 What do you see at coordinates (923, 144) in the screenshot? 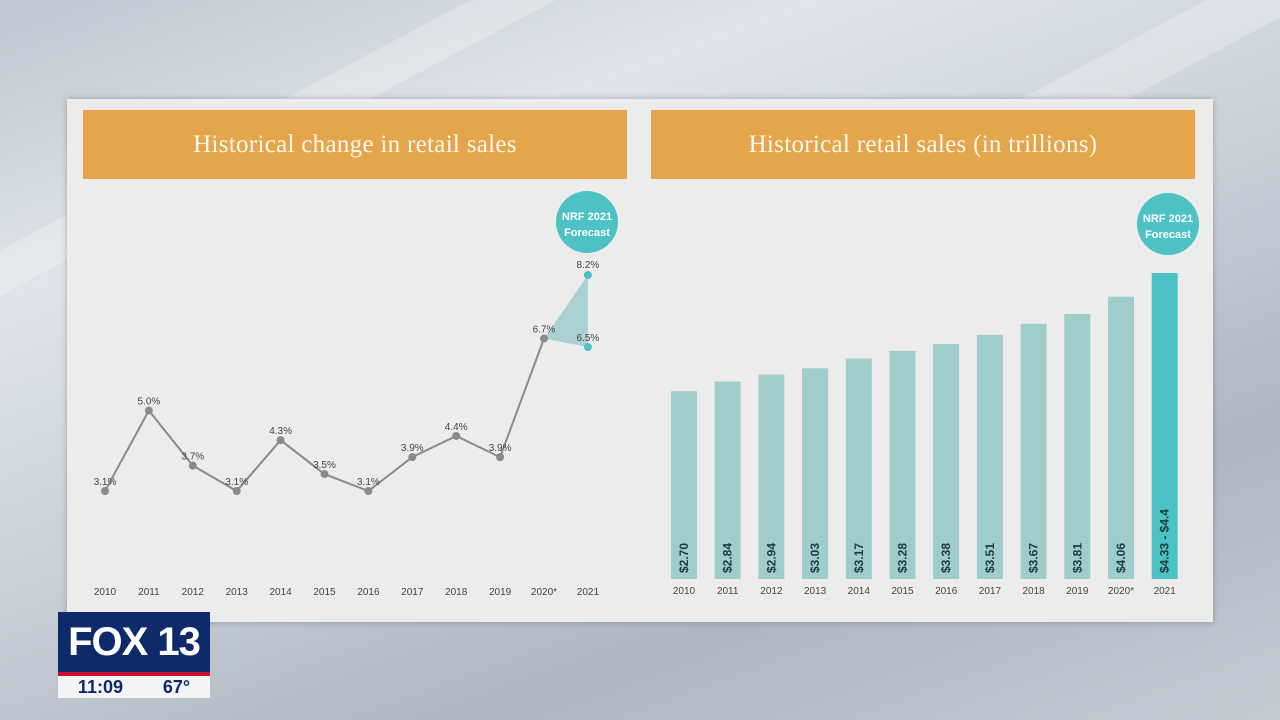
I see `bar-chart-title: Historical retail sales (in trillions)` at bounding box center [923, 144].